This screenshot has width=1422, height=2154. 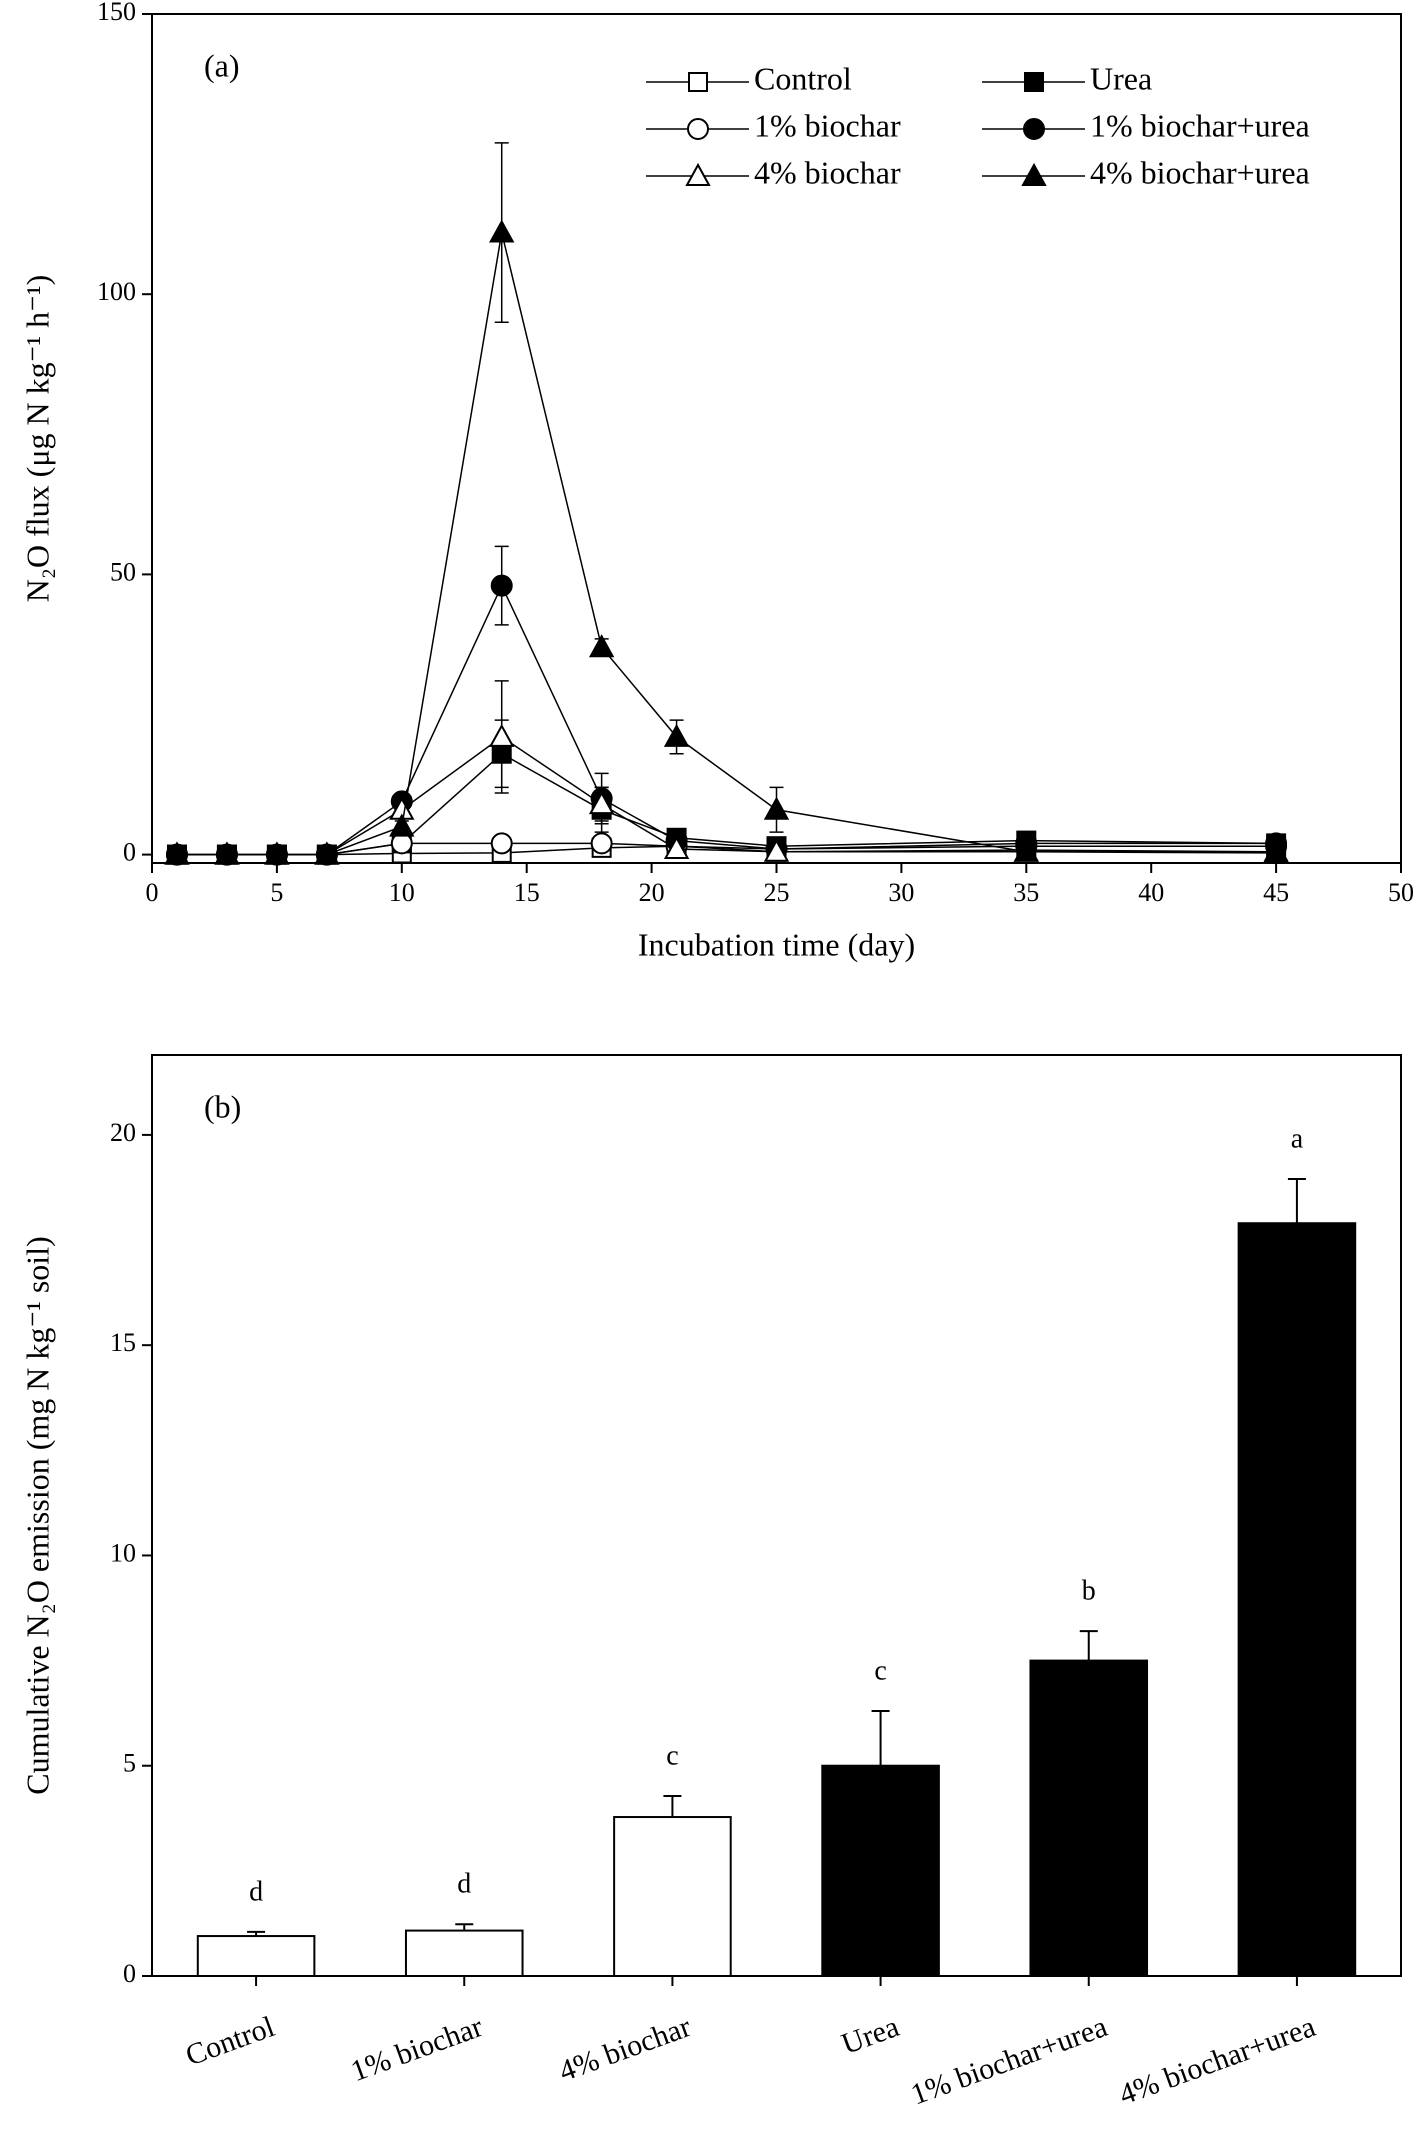 I want to click on x-tick-label: Urea, so click(x=870, y=2035).